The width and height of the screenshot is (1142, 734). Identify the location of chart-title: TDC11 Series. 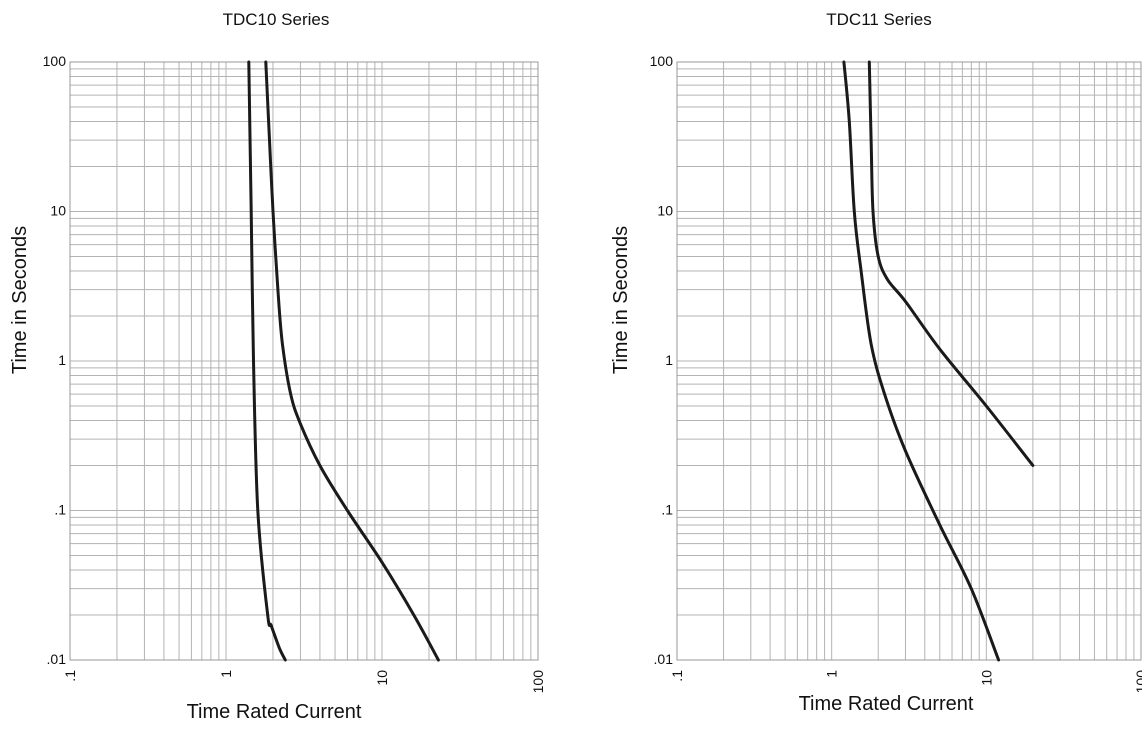
(879, 19).